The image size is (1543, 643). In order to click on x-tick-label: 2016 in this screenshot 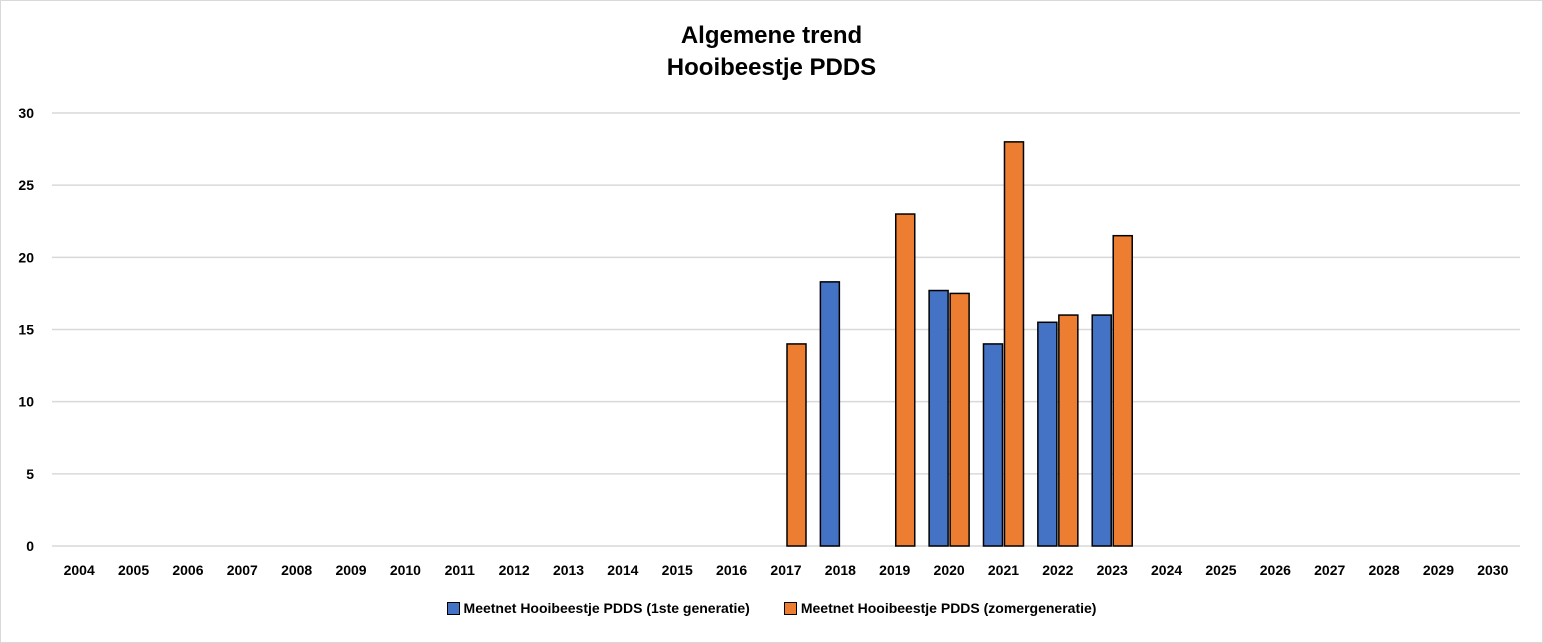, I will do `click(731, 570)`.